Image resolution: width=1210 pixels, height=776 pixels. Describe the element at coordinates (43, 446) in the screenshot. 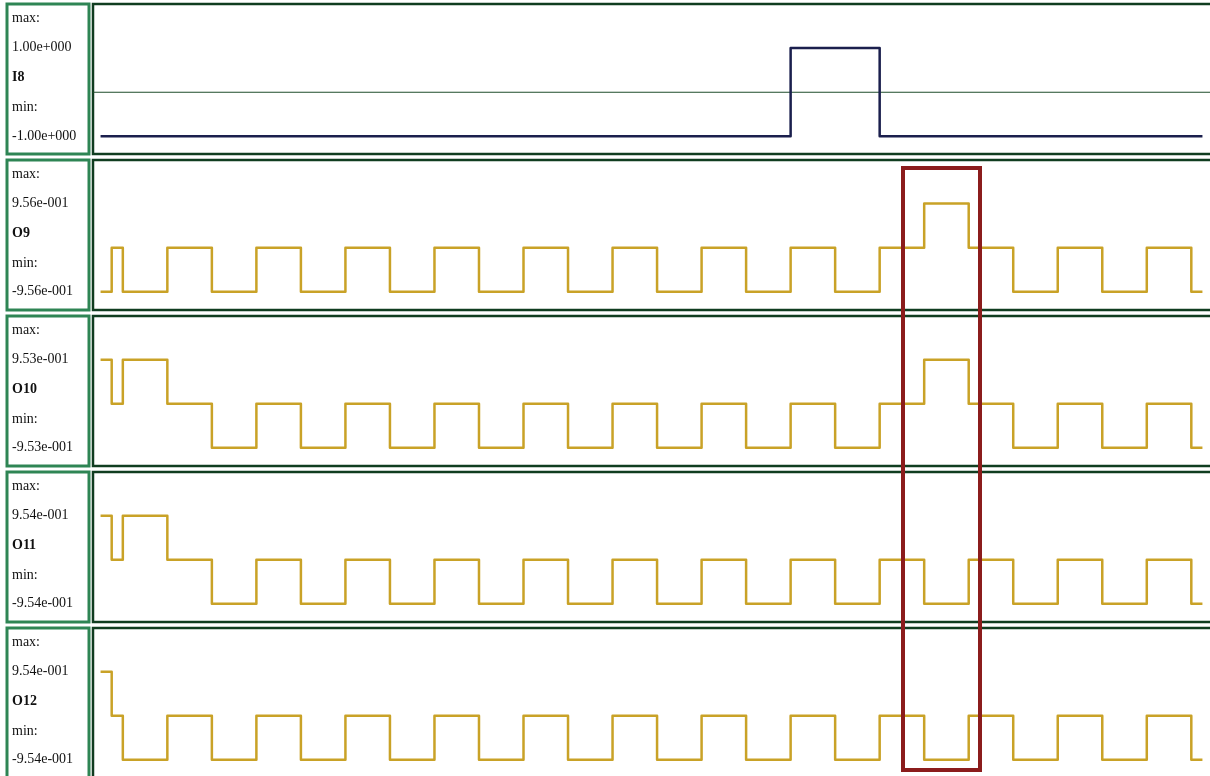

I see `y-tick-label: -9.53e-001` at that location.